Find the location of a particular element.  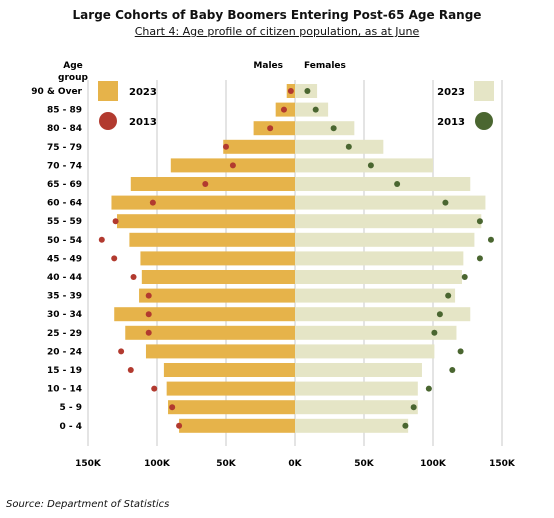

category-label: 5 - 9 is located at coordinates (70, 408).